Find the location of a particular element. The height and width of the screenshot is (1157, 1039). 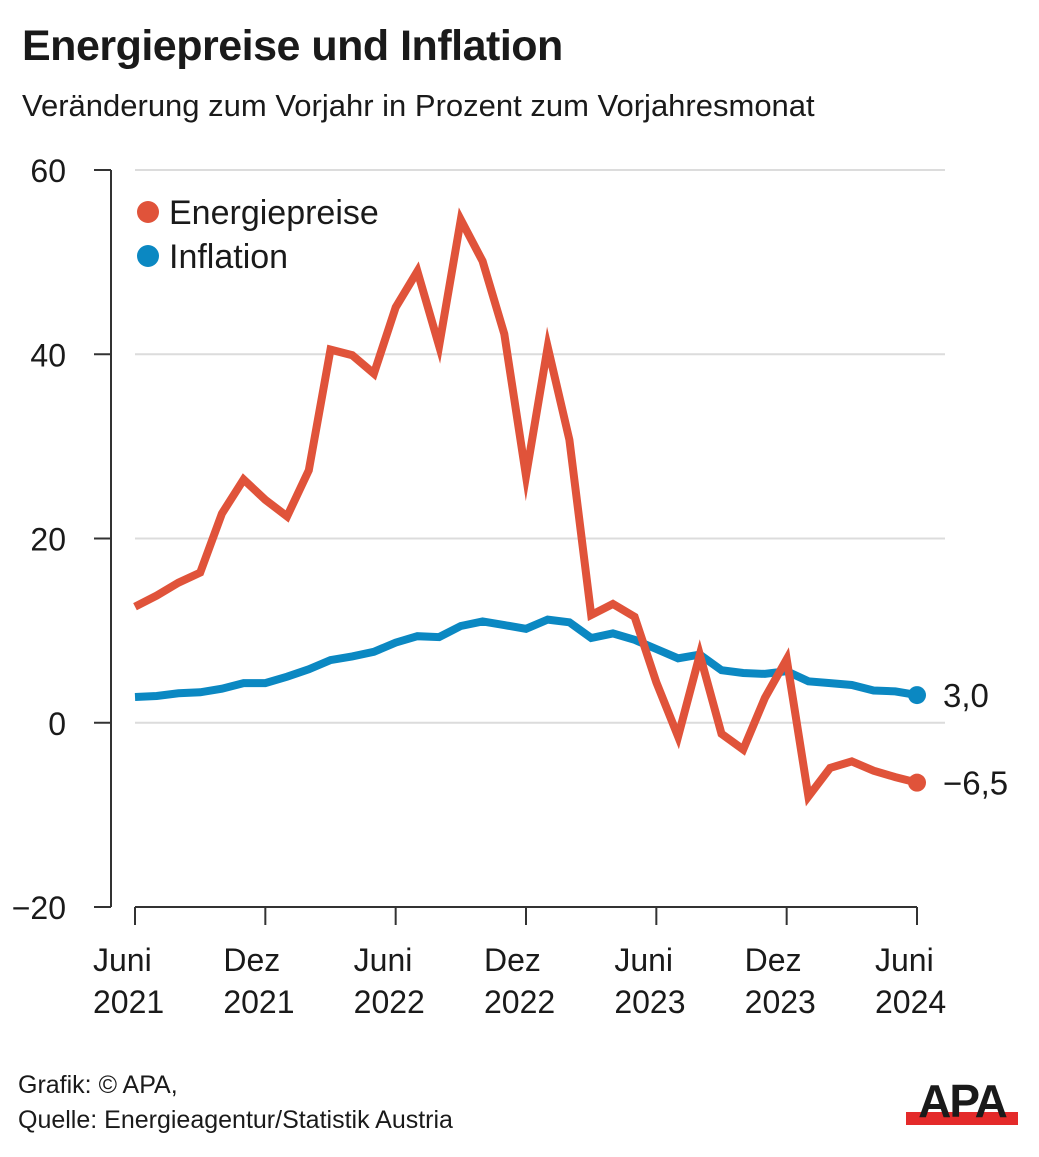

y-tick-label: 20 is located at coordinates (48, 540).